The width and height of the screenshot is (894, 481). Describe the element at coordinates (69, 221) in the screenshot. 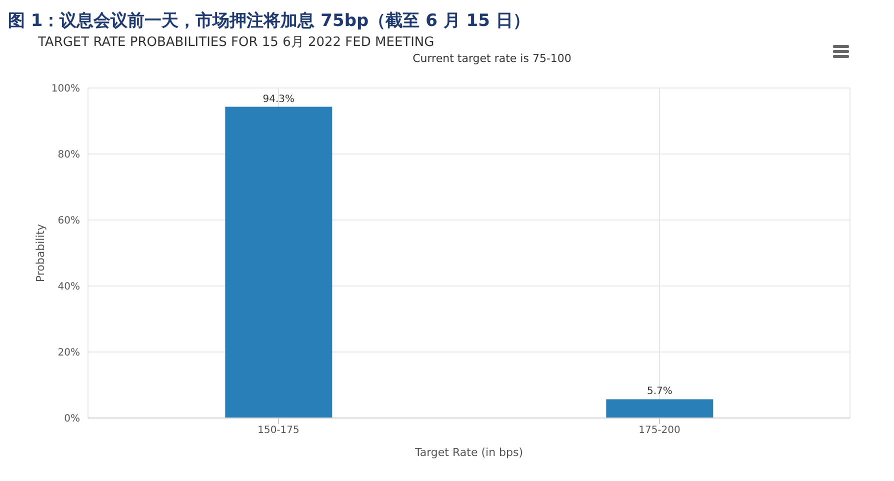

I see `y-tick-label: 60%` at that location.